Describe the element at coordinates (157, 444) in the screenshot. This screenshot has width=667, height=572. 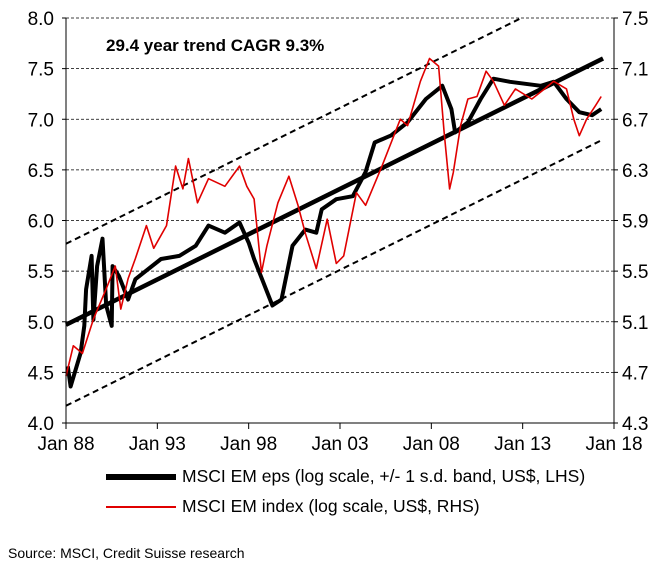
I see `x-tick-label: Jan 93` at that location.